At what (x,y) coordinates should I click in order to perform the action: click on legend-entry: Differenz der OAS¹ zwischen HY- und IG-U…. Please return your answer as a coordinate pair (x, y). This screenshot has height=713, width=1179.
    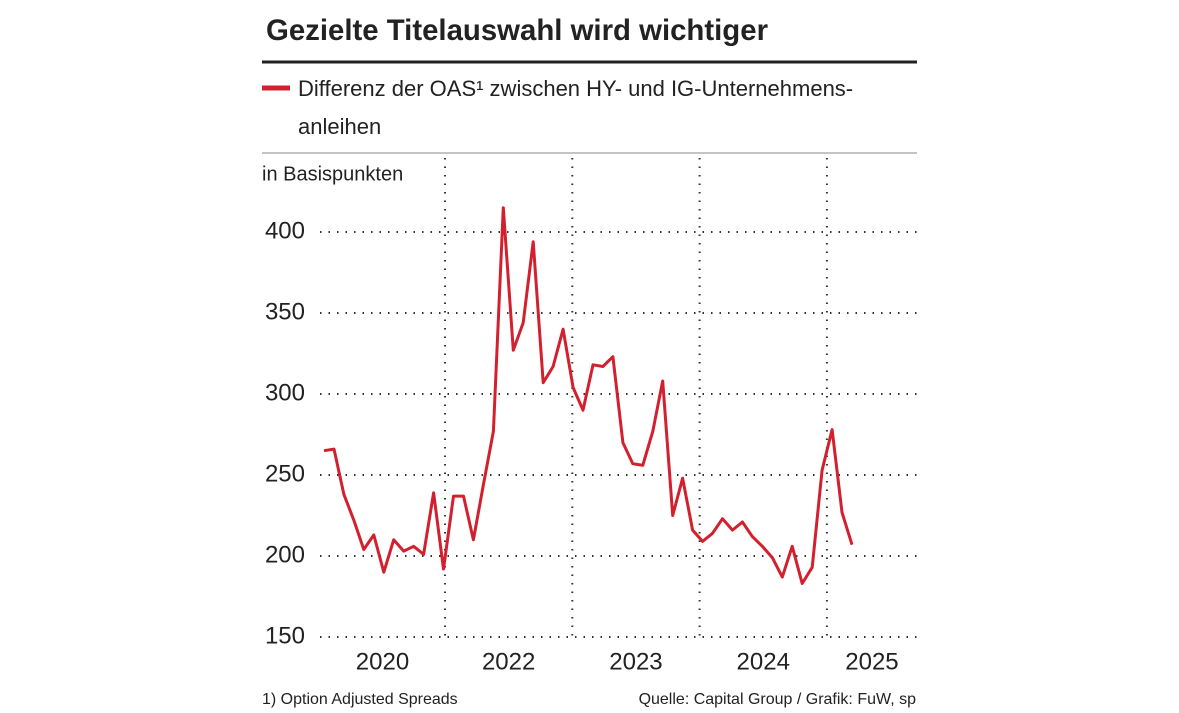
    Looking at the image, I should click on (576, 107).